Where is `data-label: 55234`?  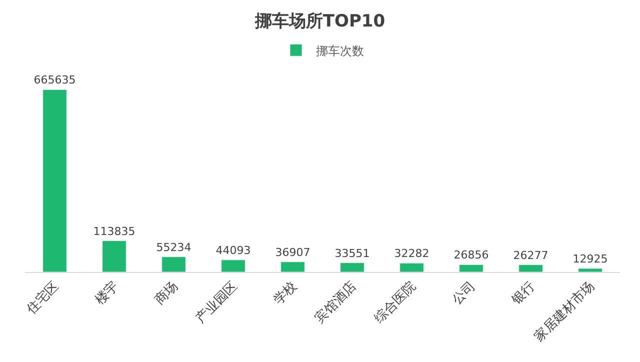
data-label: 55234 is located at coordinates (174, 247).